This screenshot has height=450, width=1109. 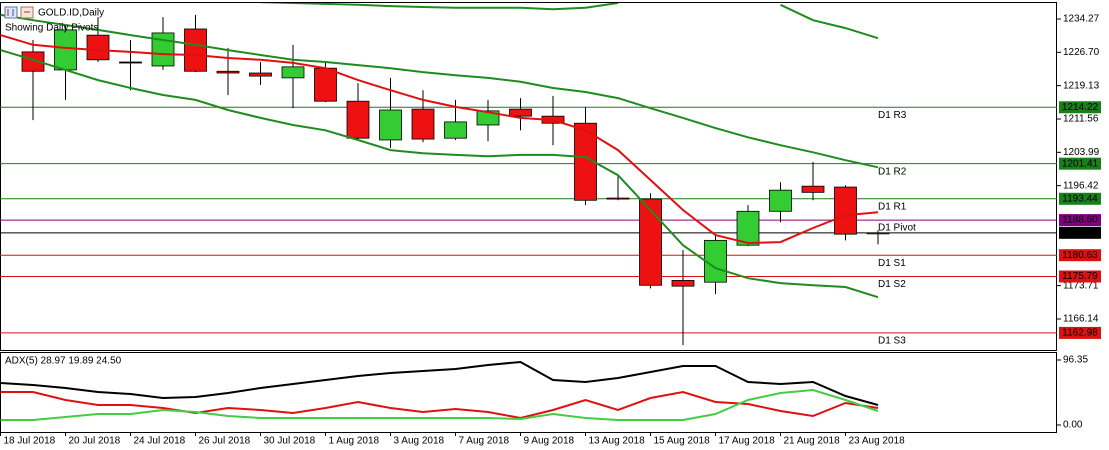 What do you see at coordinates (1081, 152) in the screenshot?
I see `y-tick-label: 1203.99` at bounding box center [1081, 152].